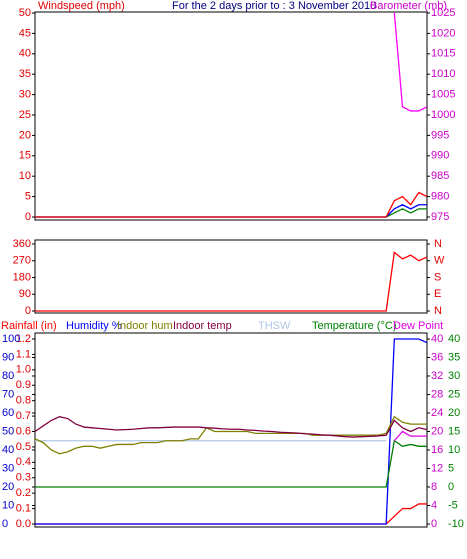  I want to click on tick-label: S, so click(437, 277).